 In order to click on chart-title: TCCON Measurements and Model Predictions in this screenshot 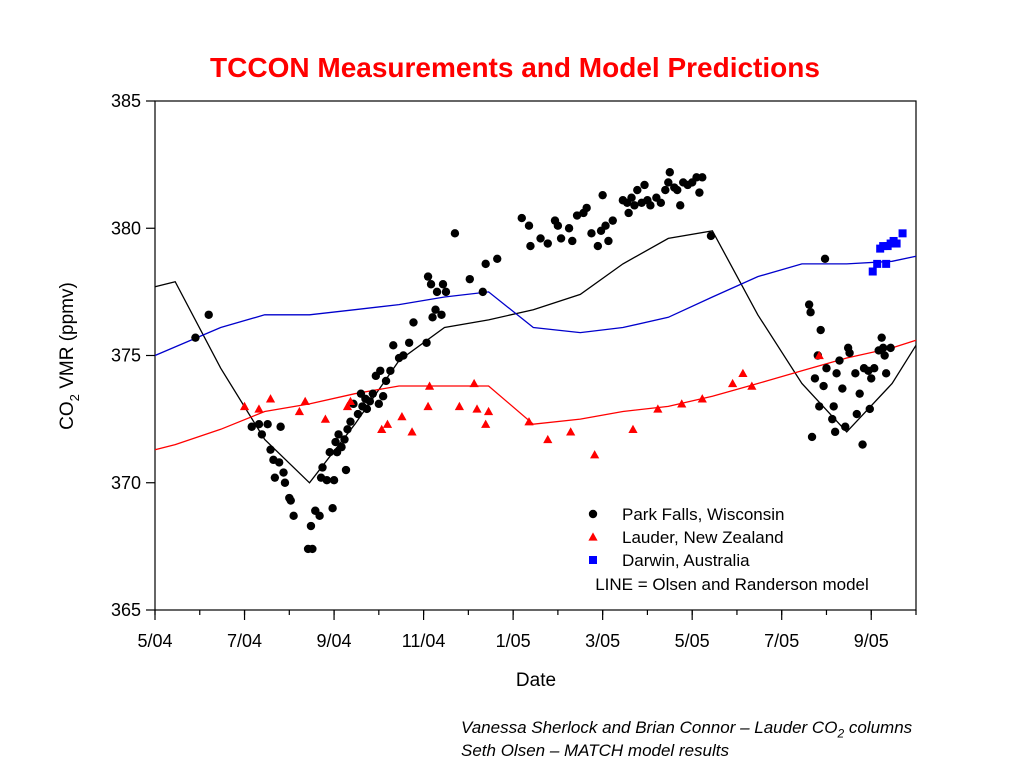, I will do `click(515, 67)`.